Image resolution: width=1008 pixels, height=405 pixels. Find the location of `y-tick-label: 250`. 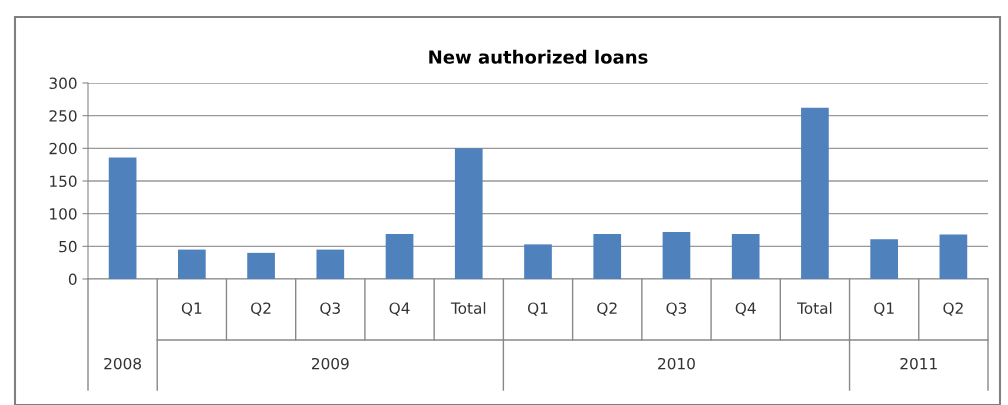

y-tick-label: 250 is located at coordinates (63, 116).